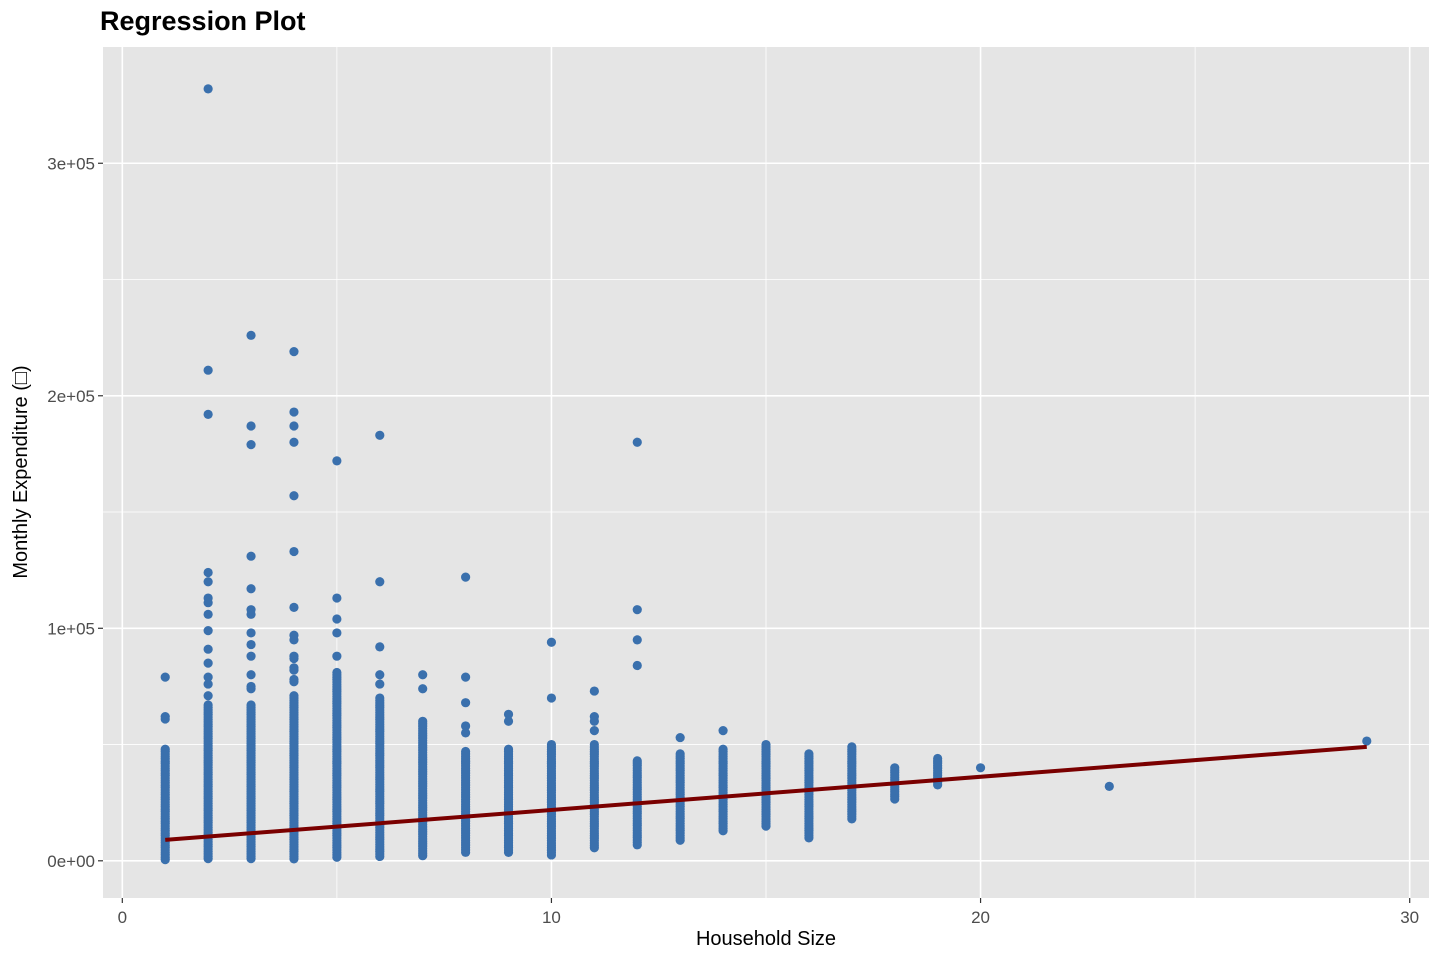 This screenshot has height=960, width=1440. I want to click on x-tick-label: 20, so click(980, 917).